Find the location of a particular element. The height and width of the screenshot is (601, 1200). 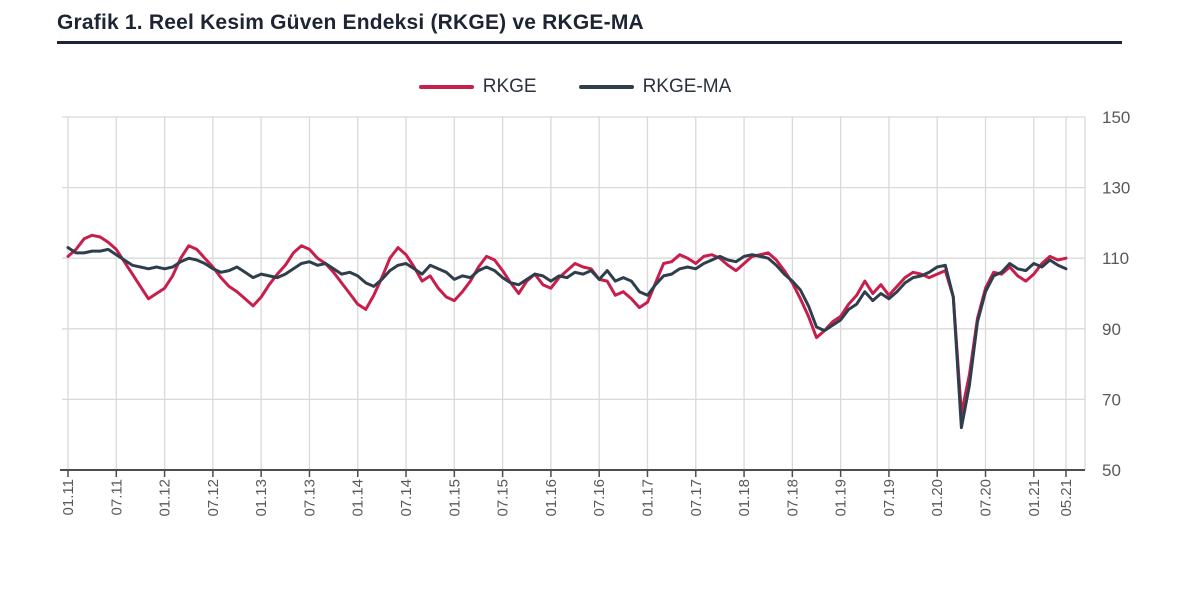

x-tick-label: 01.14 is located at coordinates (358, 498).